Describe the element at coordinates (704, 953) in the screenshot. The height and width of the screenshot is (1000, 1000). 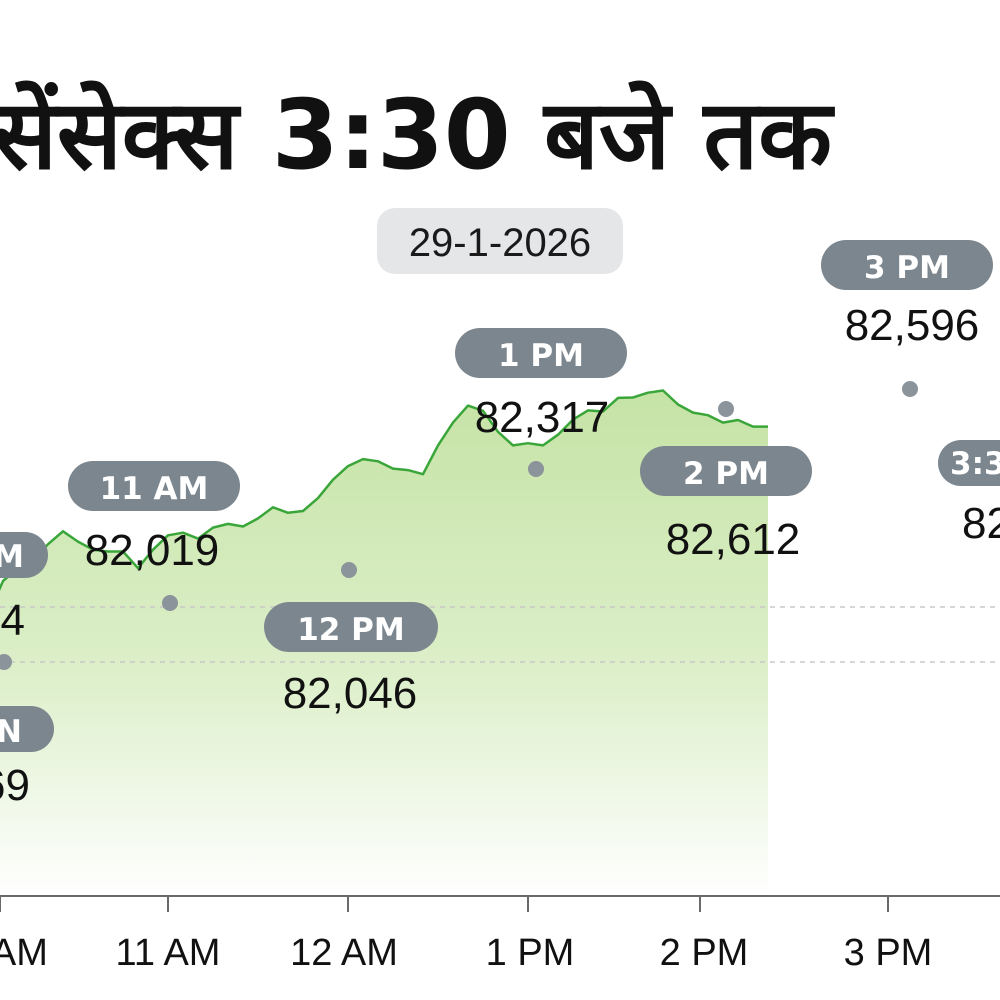
I see `x-tick-label: 2 PM` at that location.